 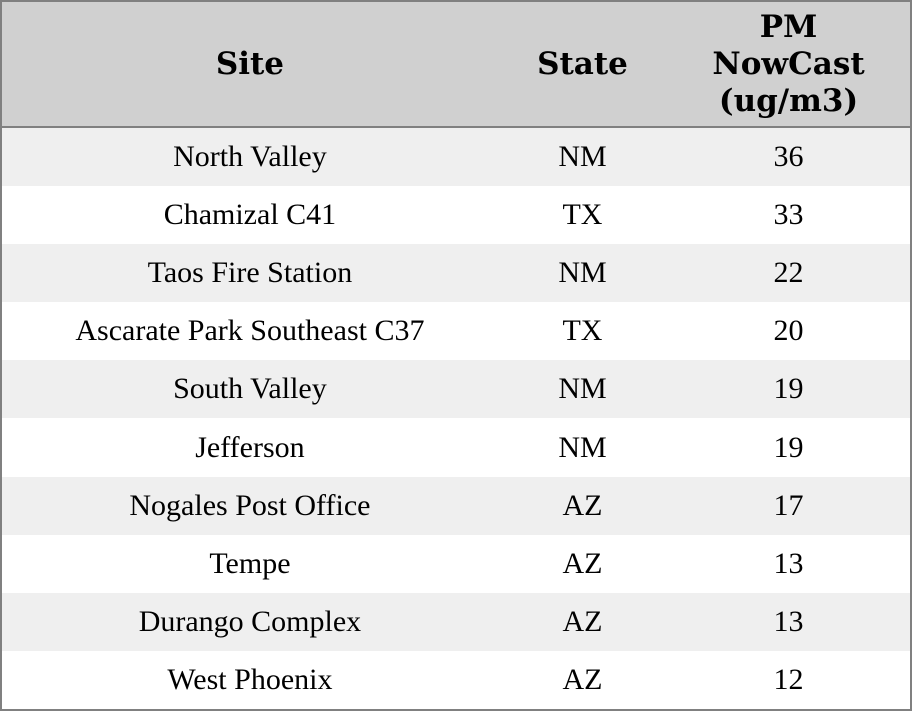 I want to click on site-cell: West Phoenix, so click(x=250, y=679).